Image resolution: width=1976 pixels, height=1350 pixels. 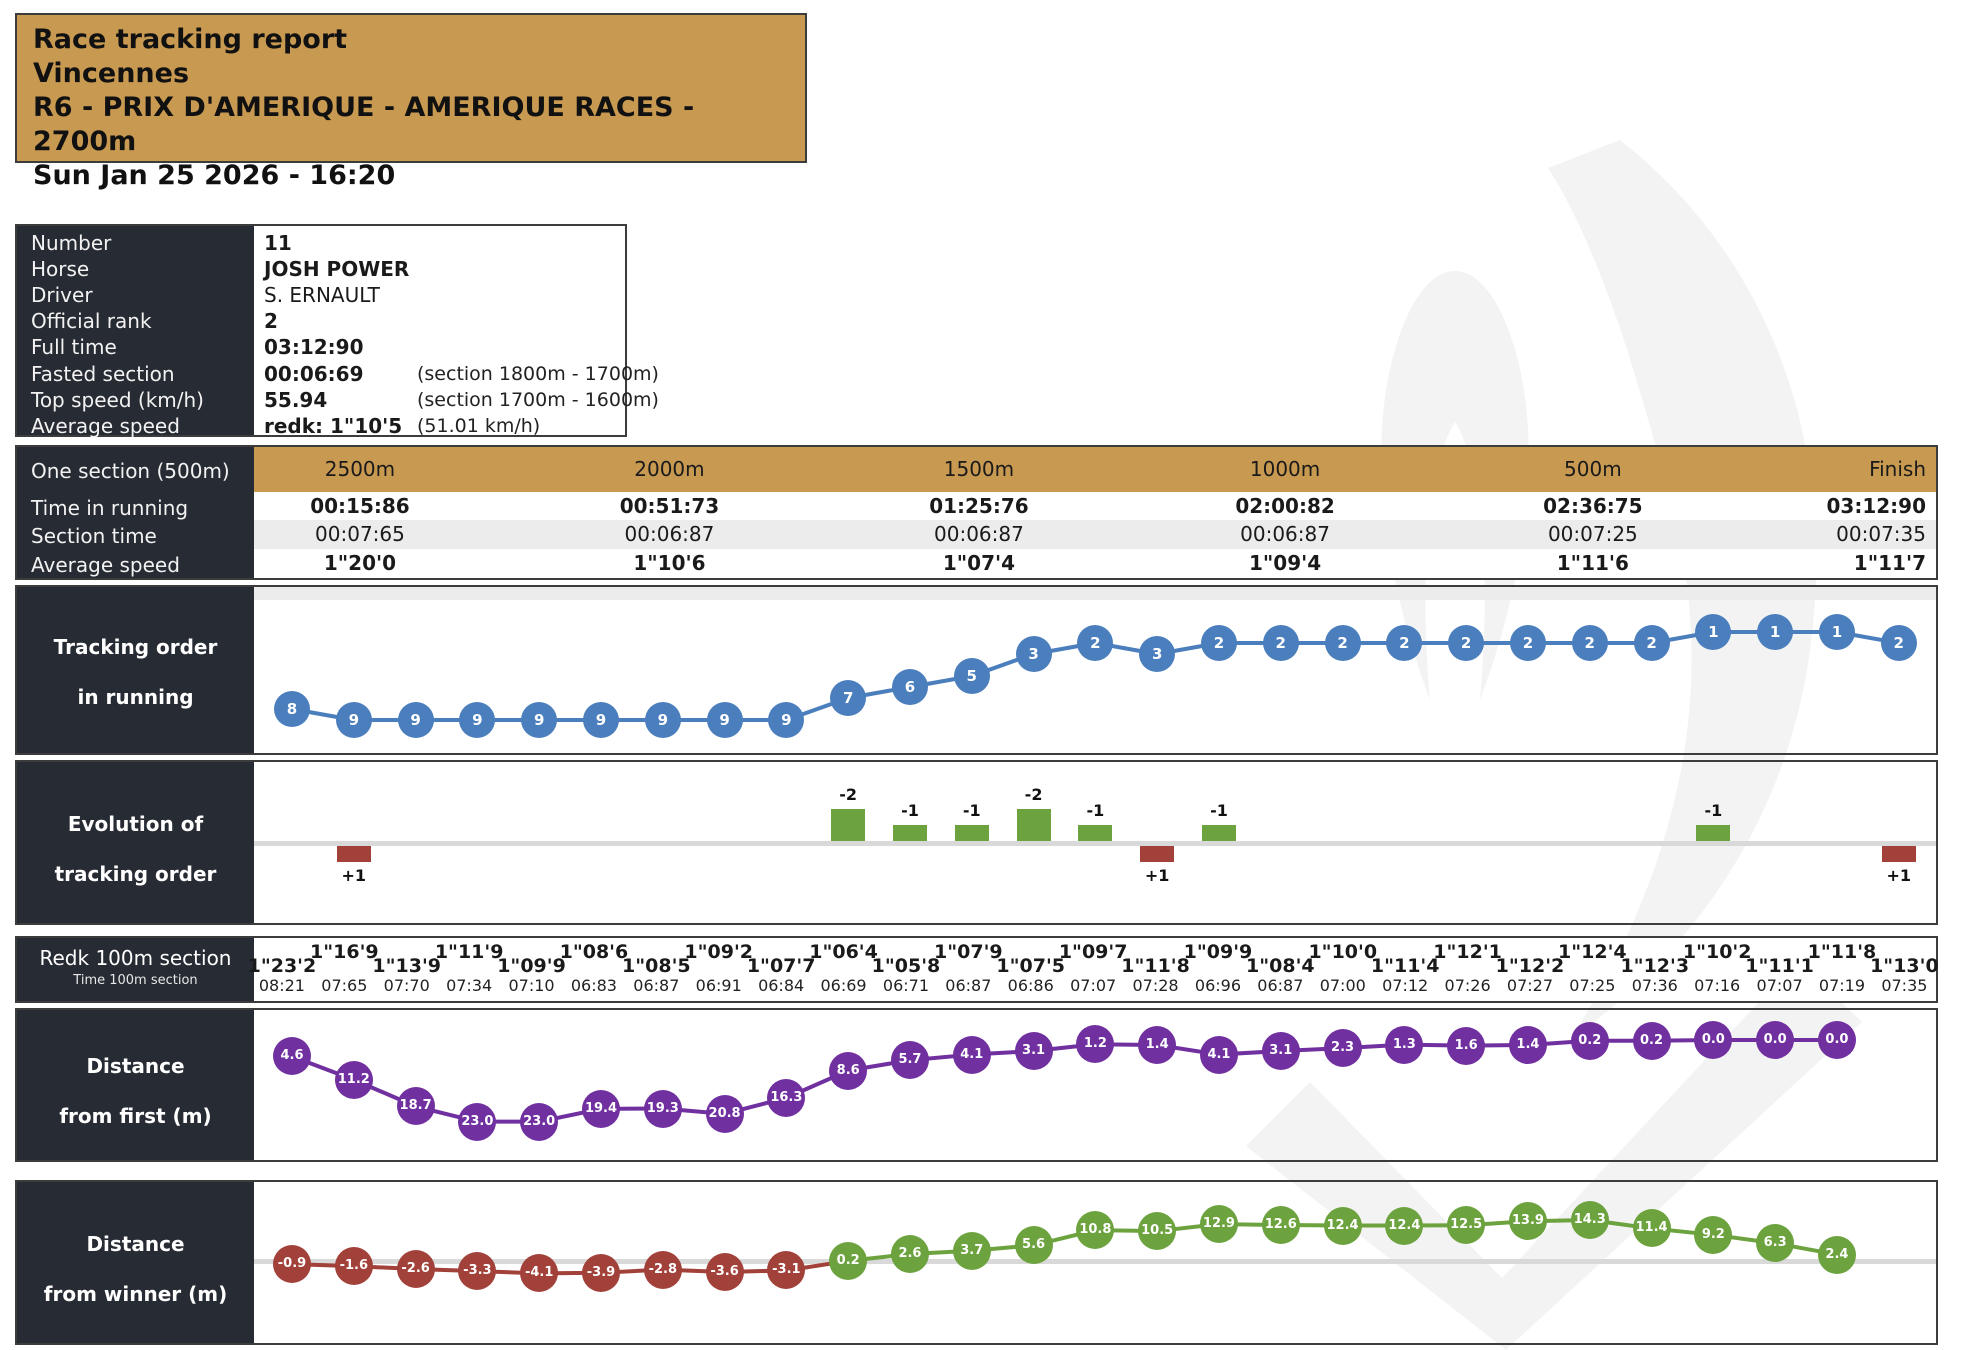 What do you see at coordinates (214, 175) in the screenshot?
I see `race-datetime: Sun Jan 25 2026 - 16:20` at bounding box center [214, 175].